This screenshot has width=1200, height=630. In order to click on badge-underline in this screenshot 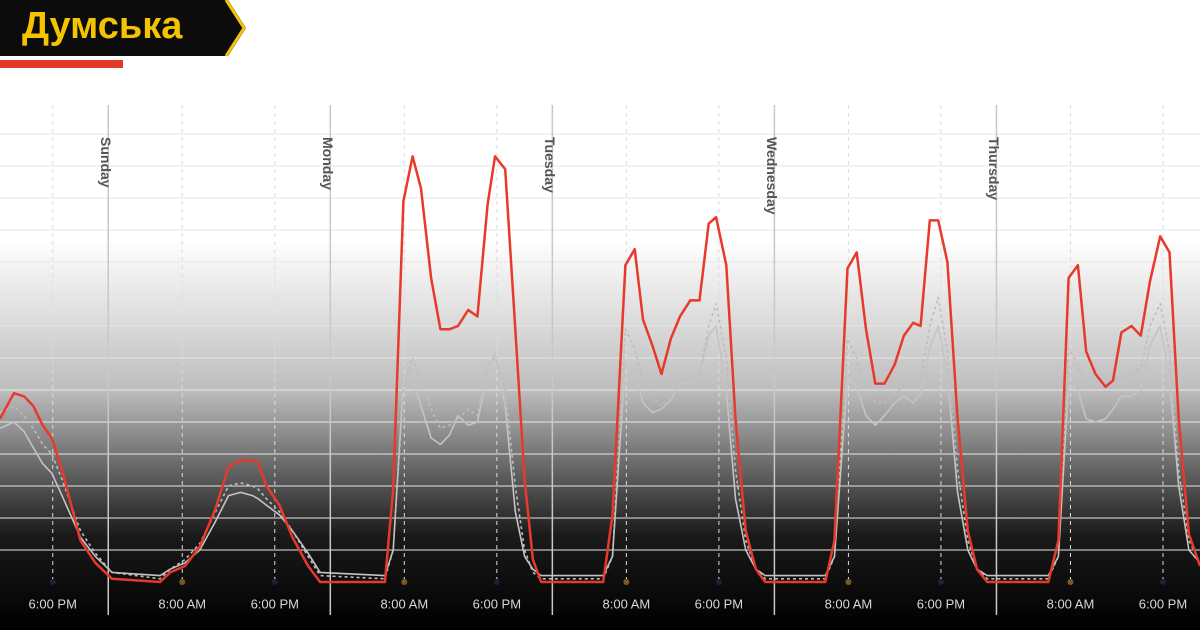, I will do `click(61, 64)`.